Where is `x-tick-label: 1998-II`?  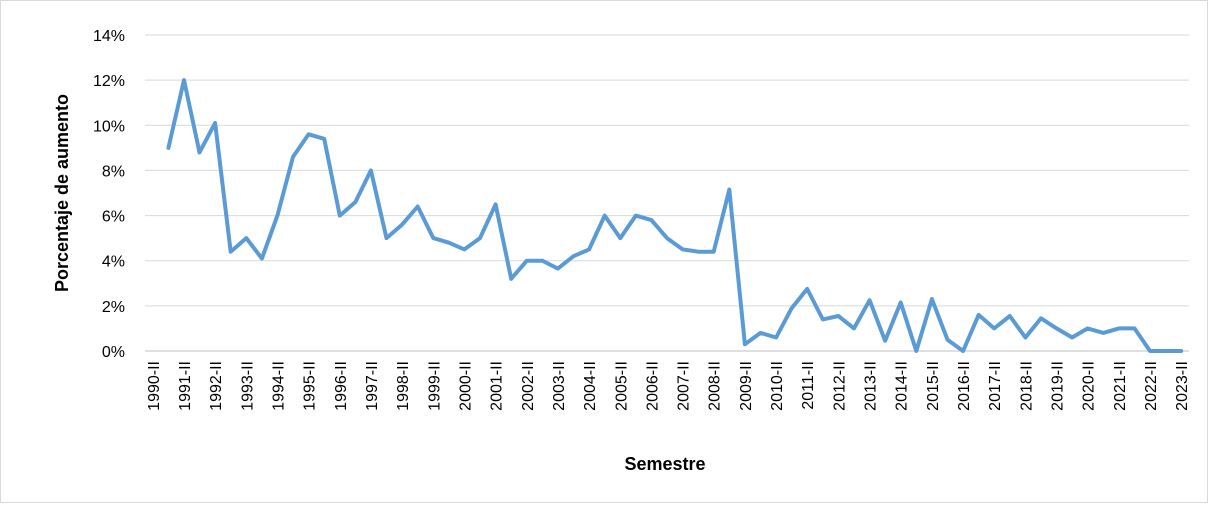
x-tick-label: 1998-II is located at coordinates (403, 386).